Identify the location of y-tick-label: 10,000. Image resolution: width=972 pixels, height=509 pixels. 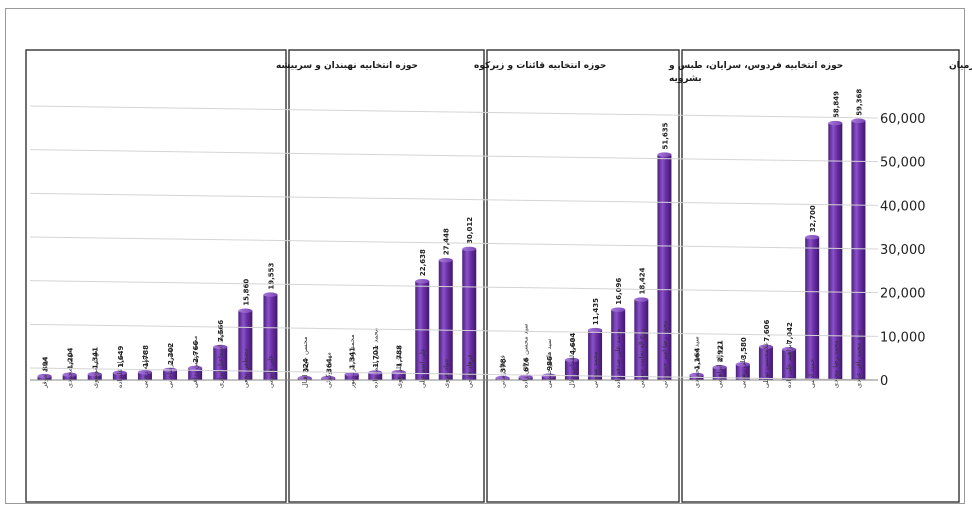
(903, 337).